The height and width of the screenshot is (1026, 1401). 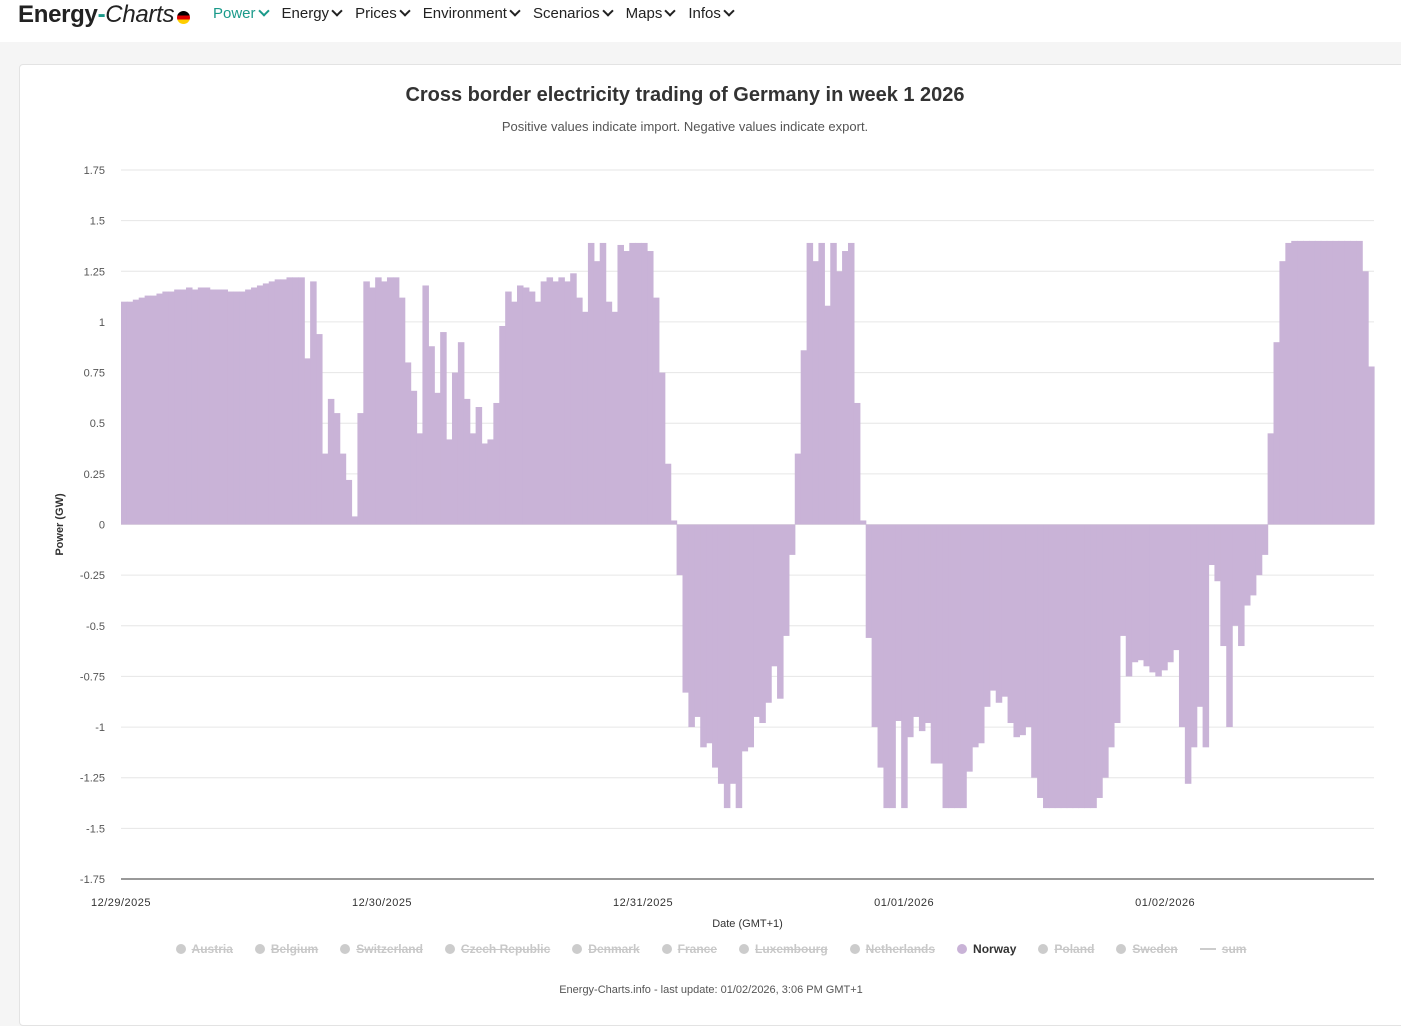 What do you see at coordinates (497, 949) in the screenshot?
I see `legend-item-czech-republic: Czech Republic` at bounding box center [497, 949].